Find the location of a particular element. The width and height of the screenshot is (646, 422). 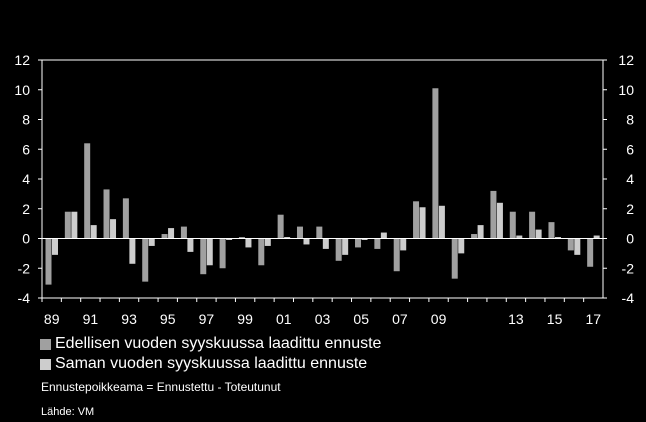

y-tick-label-left: 8 is located at coordinates (26, 120).